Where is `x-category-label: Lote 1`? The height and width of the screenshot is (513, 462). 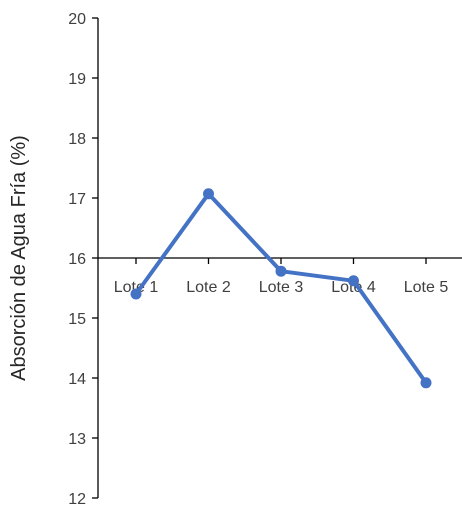 x-category-label: Lote 1 is located at coordinates (136, 287).